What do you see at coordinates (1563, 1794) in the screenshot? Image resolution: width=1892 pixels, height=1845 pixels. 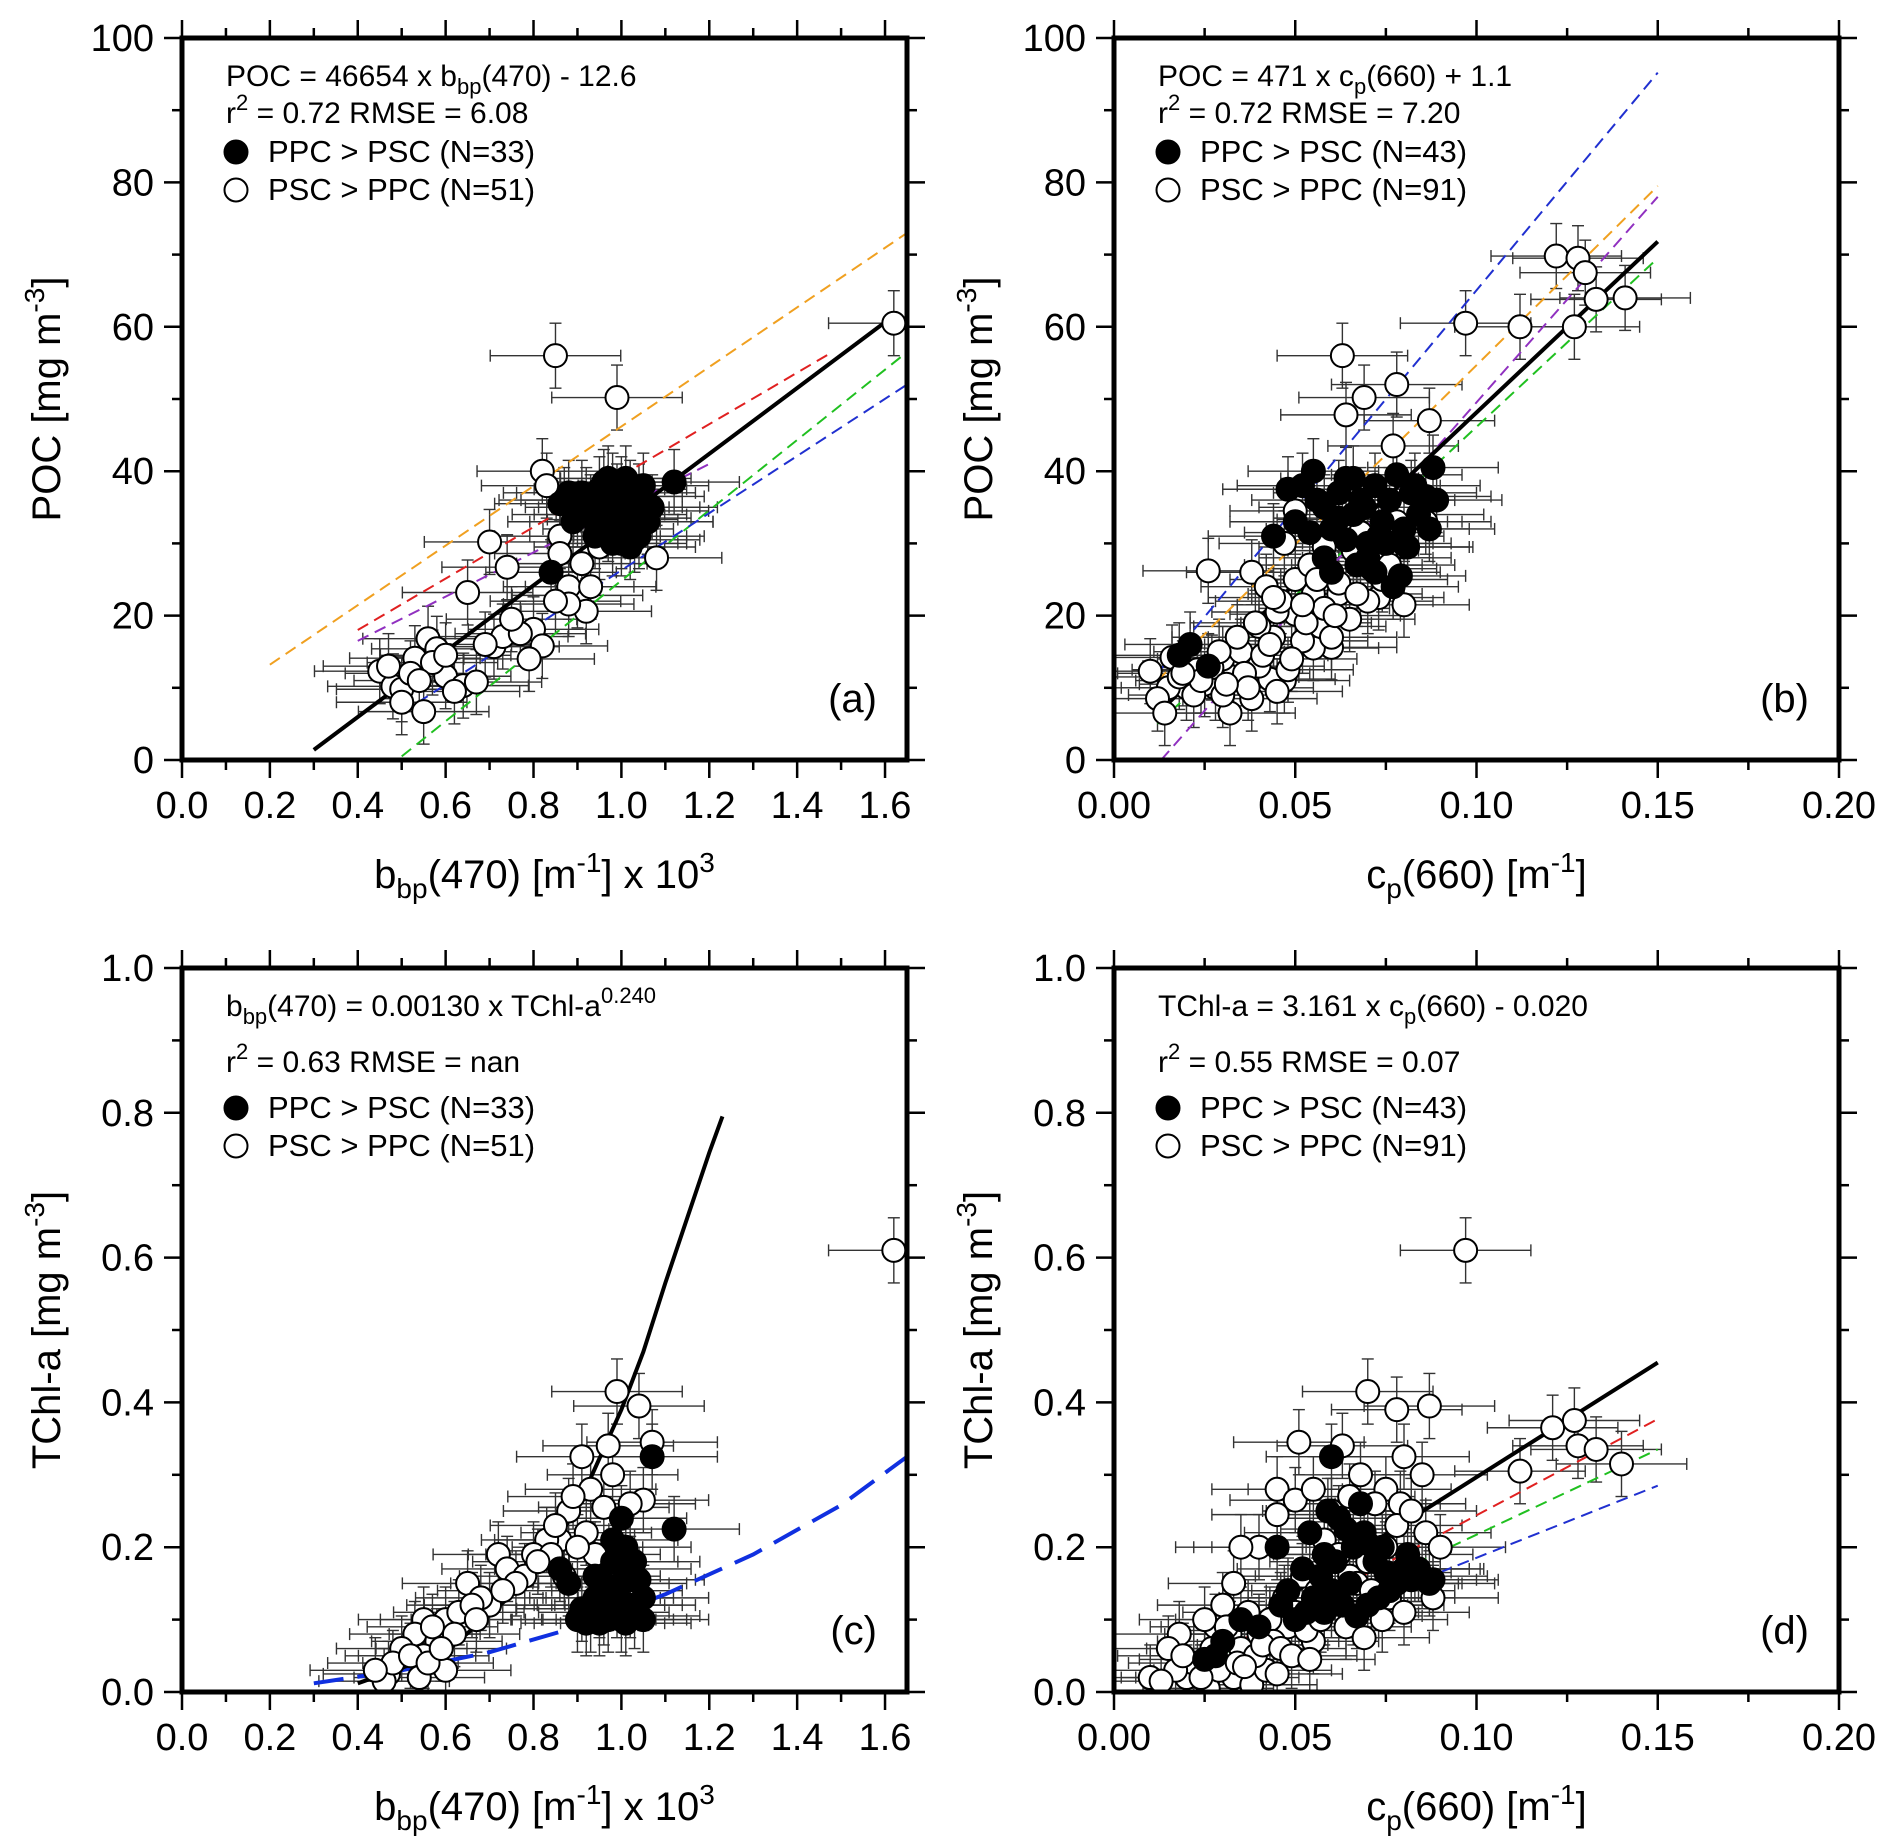 I see `x-axis-label-sup: -1` at bounding box center [1563, 1794].